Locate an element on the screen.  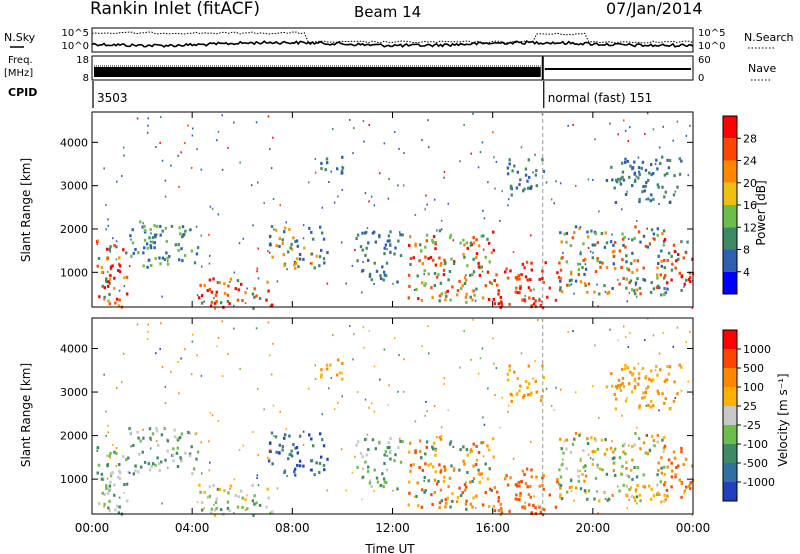
colorbar-swatch is located at coordinates (730, 358).